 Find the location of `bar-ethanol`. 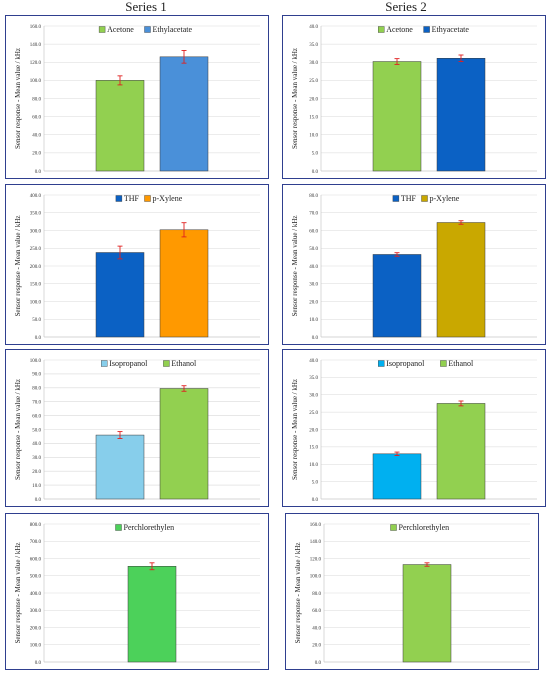

bar-ethanol is located at coordinates (184, 444).